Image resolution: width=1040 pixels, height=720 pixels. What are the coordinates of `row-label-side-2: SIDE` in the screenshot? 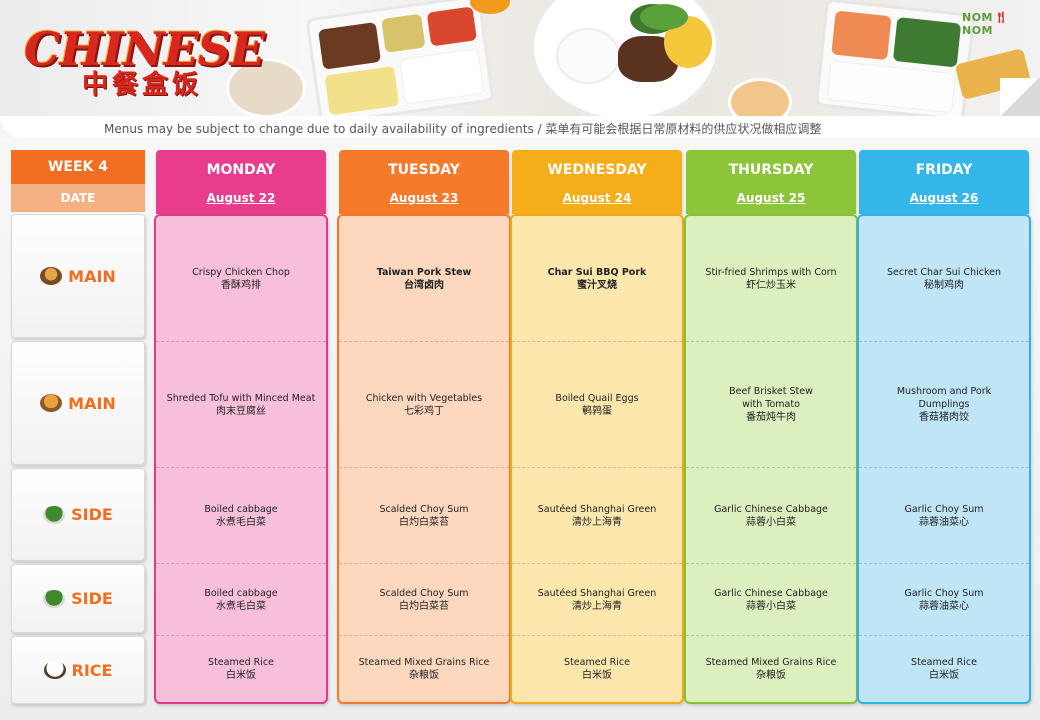 It's located at (78, 598).